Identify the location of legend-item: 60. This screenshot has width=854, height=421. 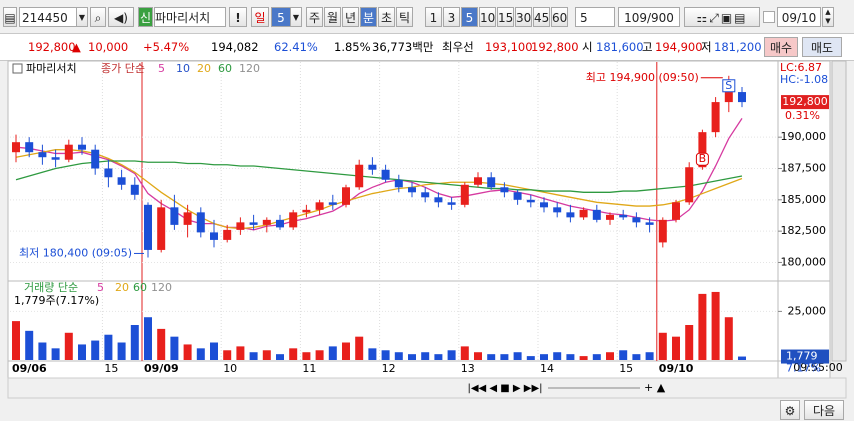
(225, 68).